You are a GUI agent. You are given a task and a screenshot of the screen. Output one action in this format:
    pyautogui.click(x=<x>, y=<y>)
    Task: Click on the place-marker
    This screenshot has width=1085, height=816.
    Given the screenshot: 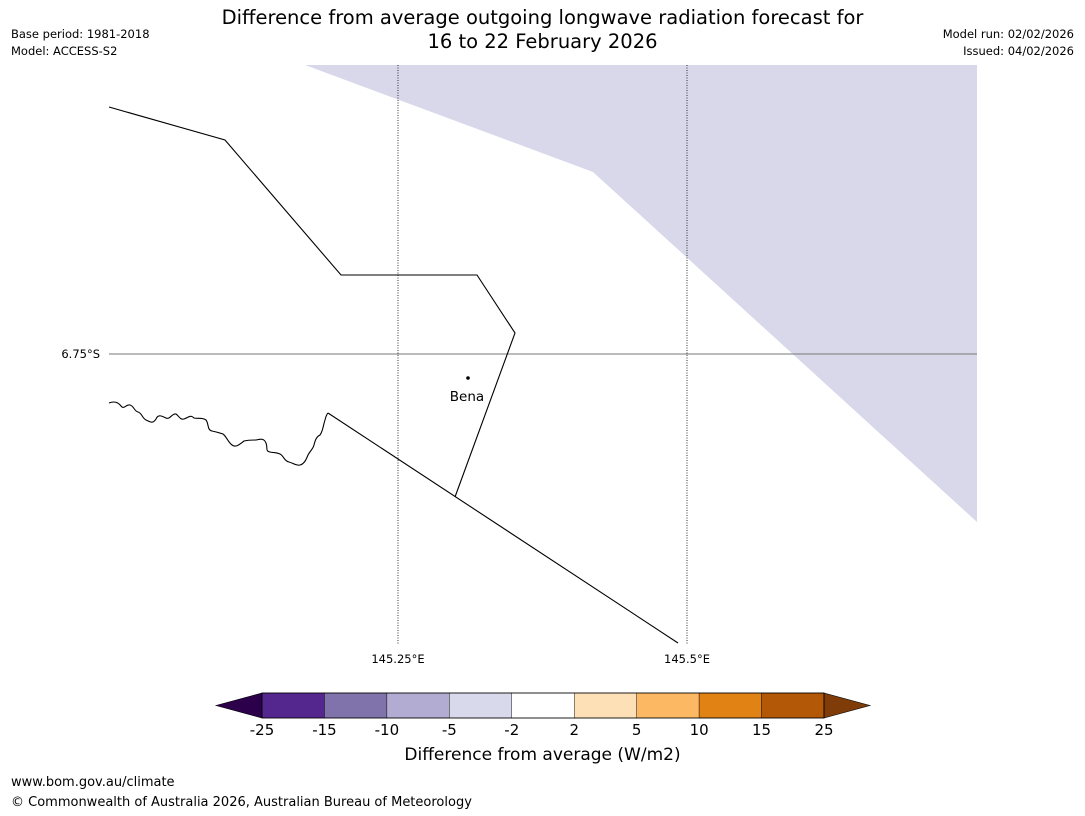 What is the action you would take?
    pyautogui.click(x=468, y=378)
    